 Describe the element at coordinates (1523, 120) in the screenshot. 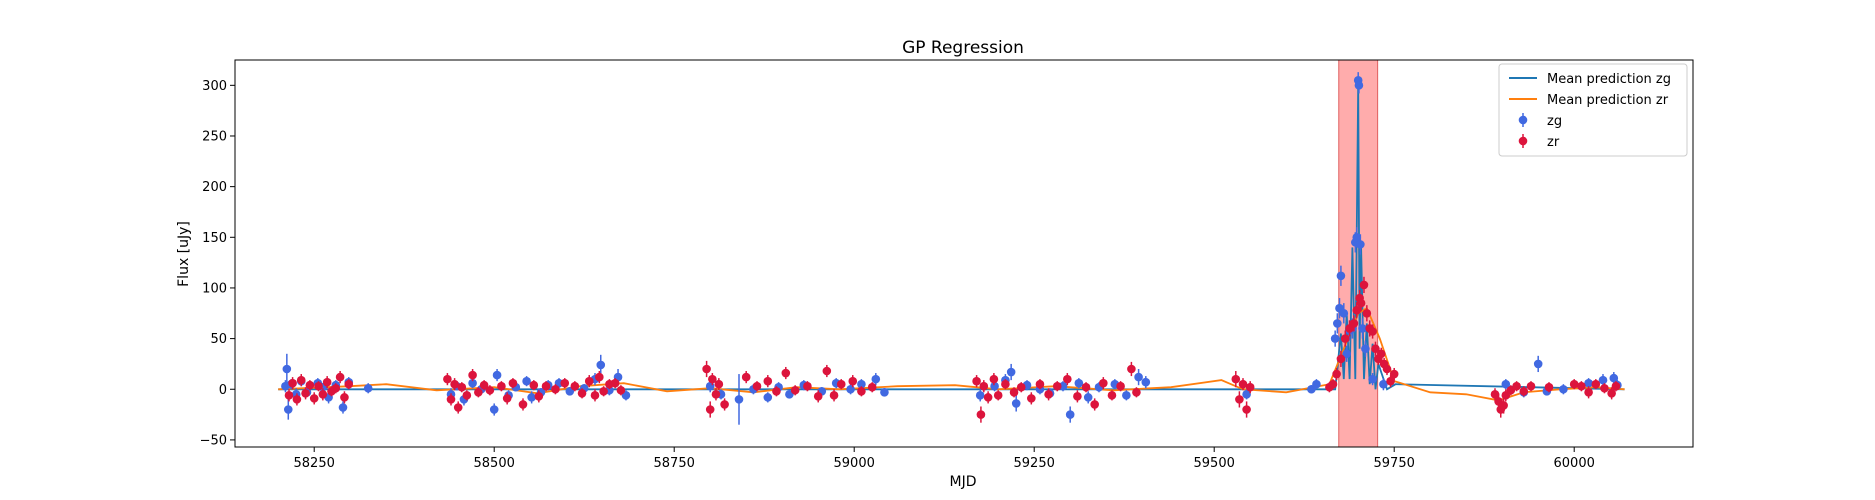

I see `legend-marker-zg` at that location.